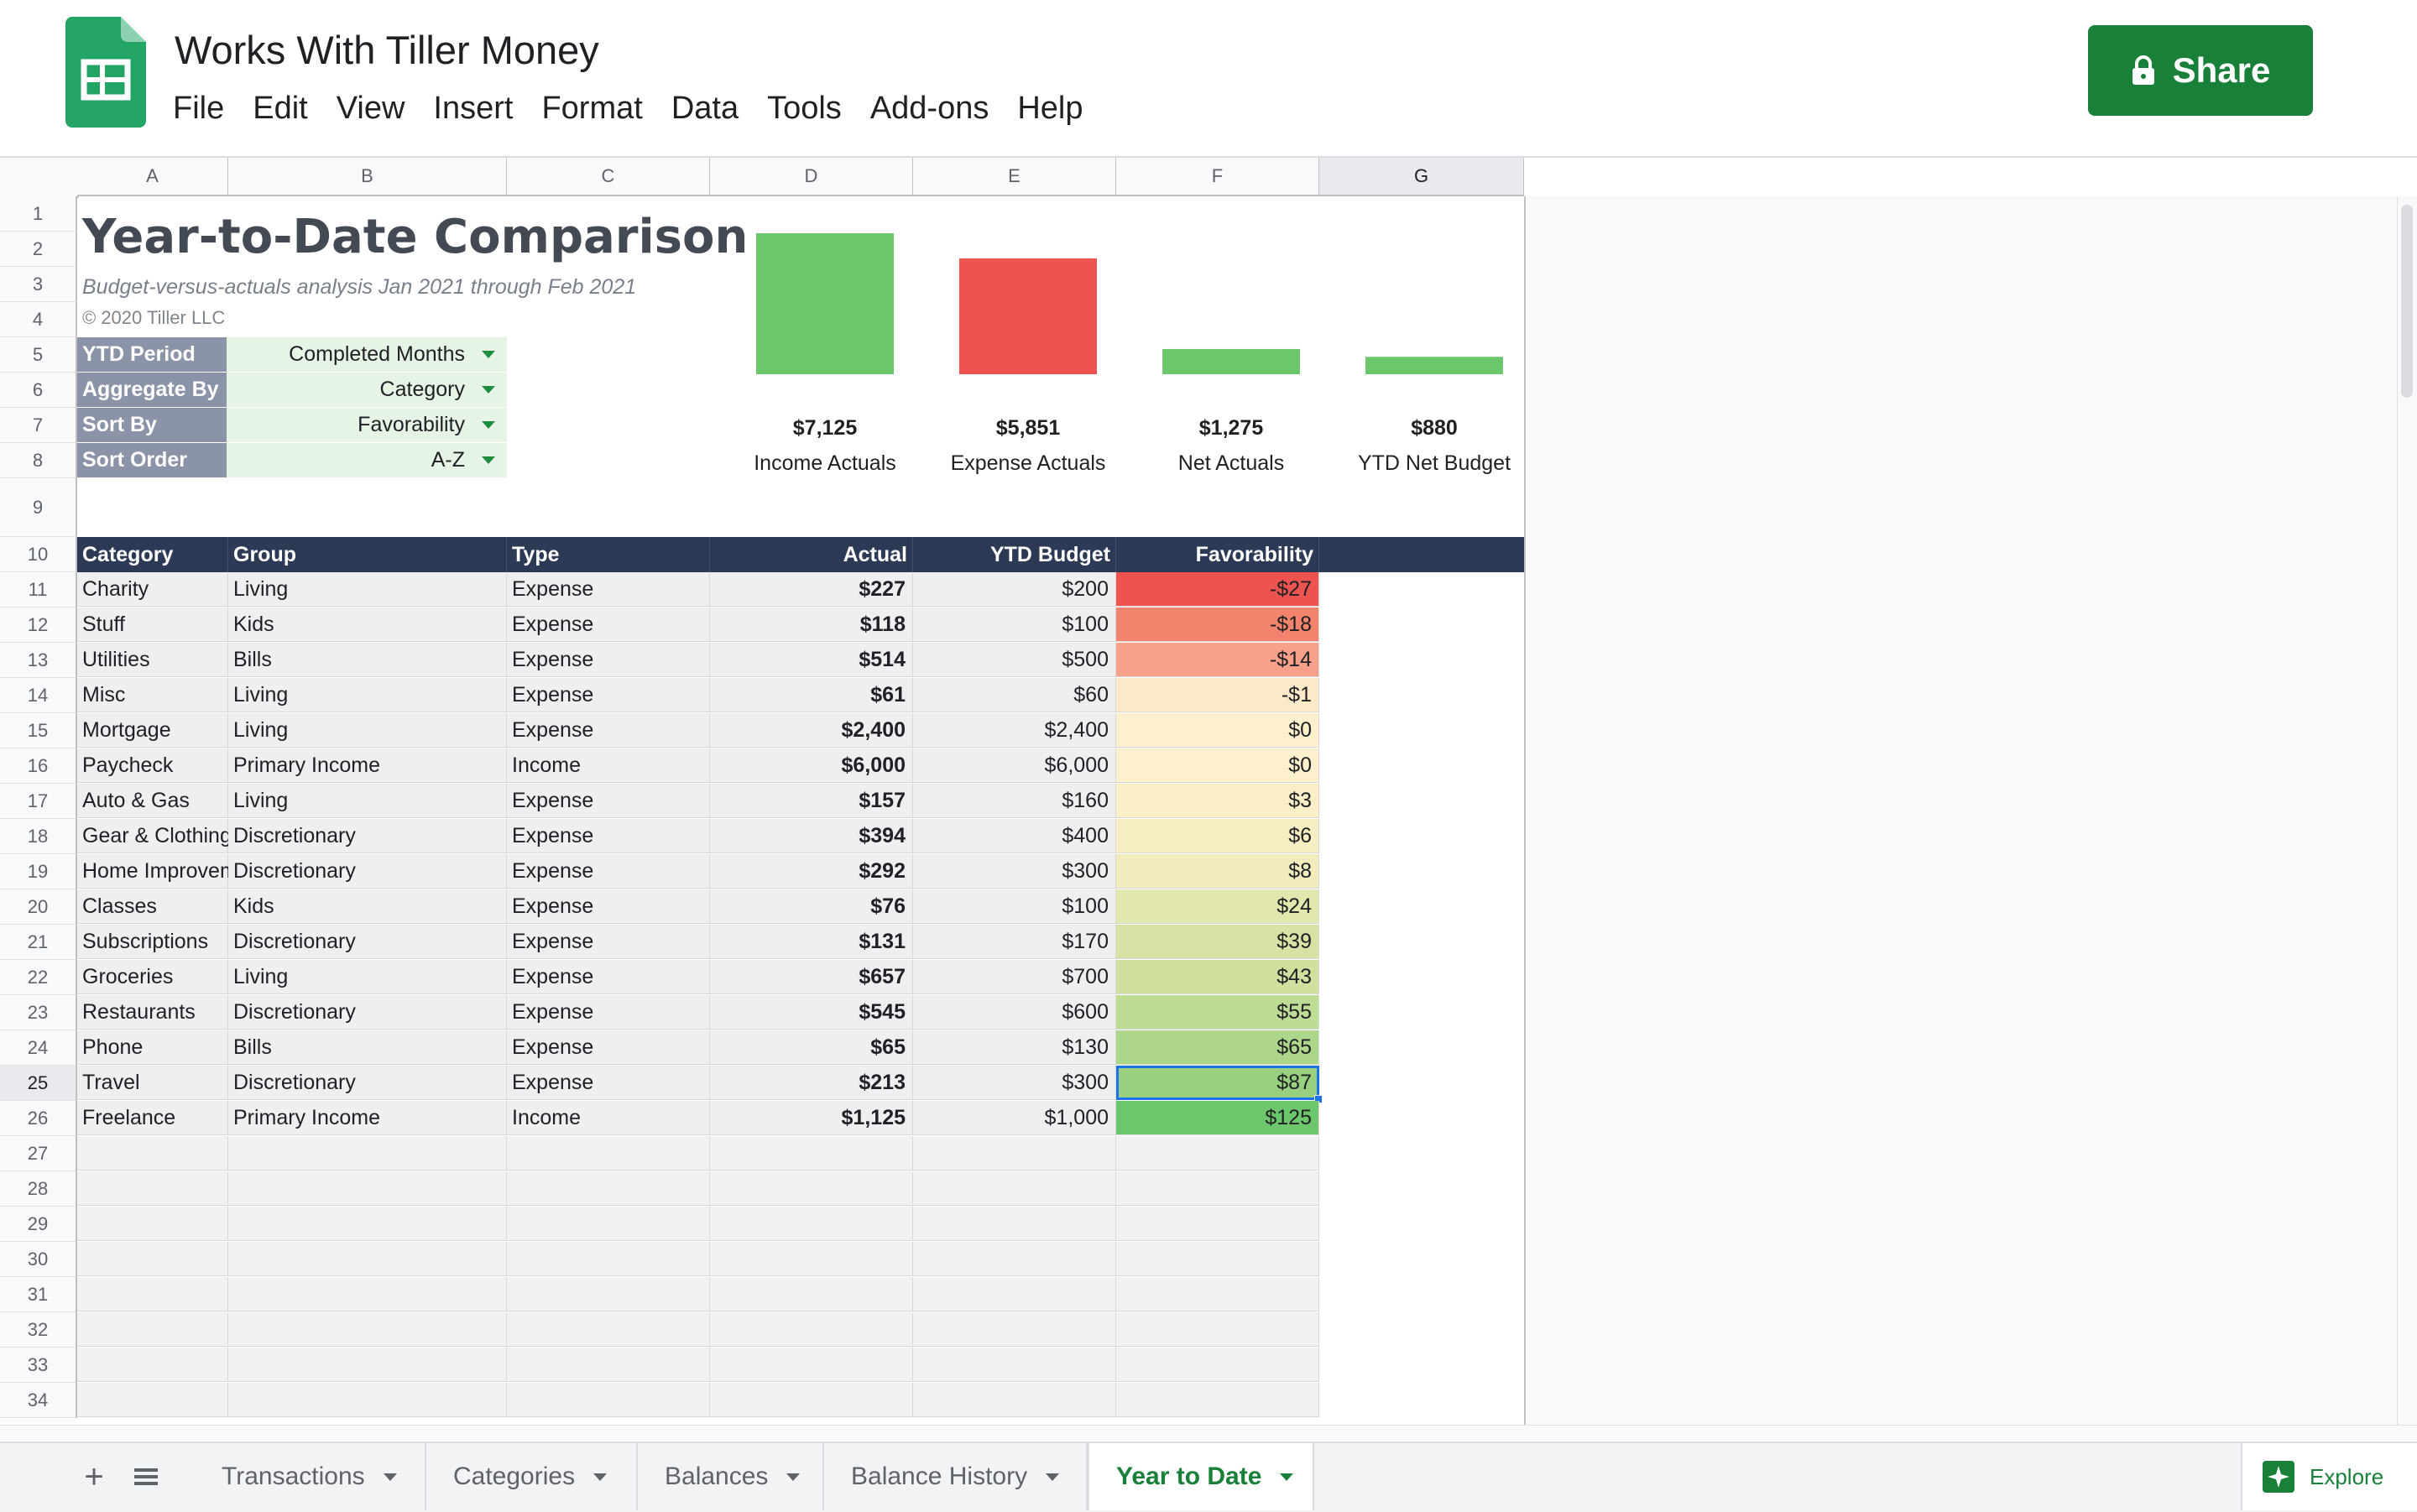 This screenshot has height=1512, width=2417. I want to click on cell-category: Auto & Gas, so click(152, 801).